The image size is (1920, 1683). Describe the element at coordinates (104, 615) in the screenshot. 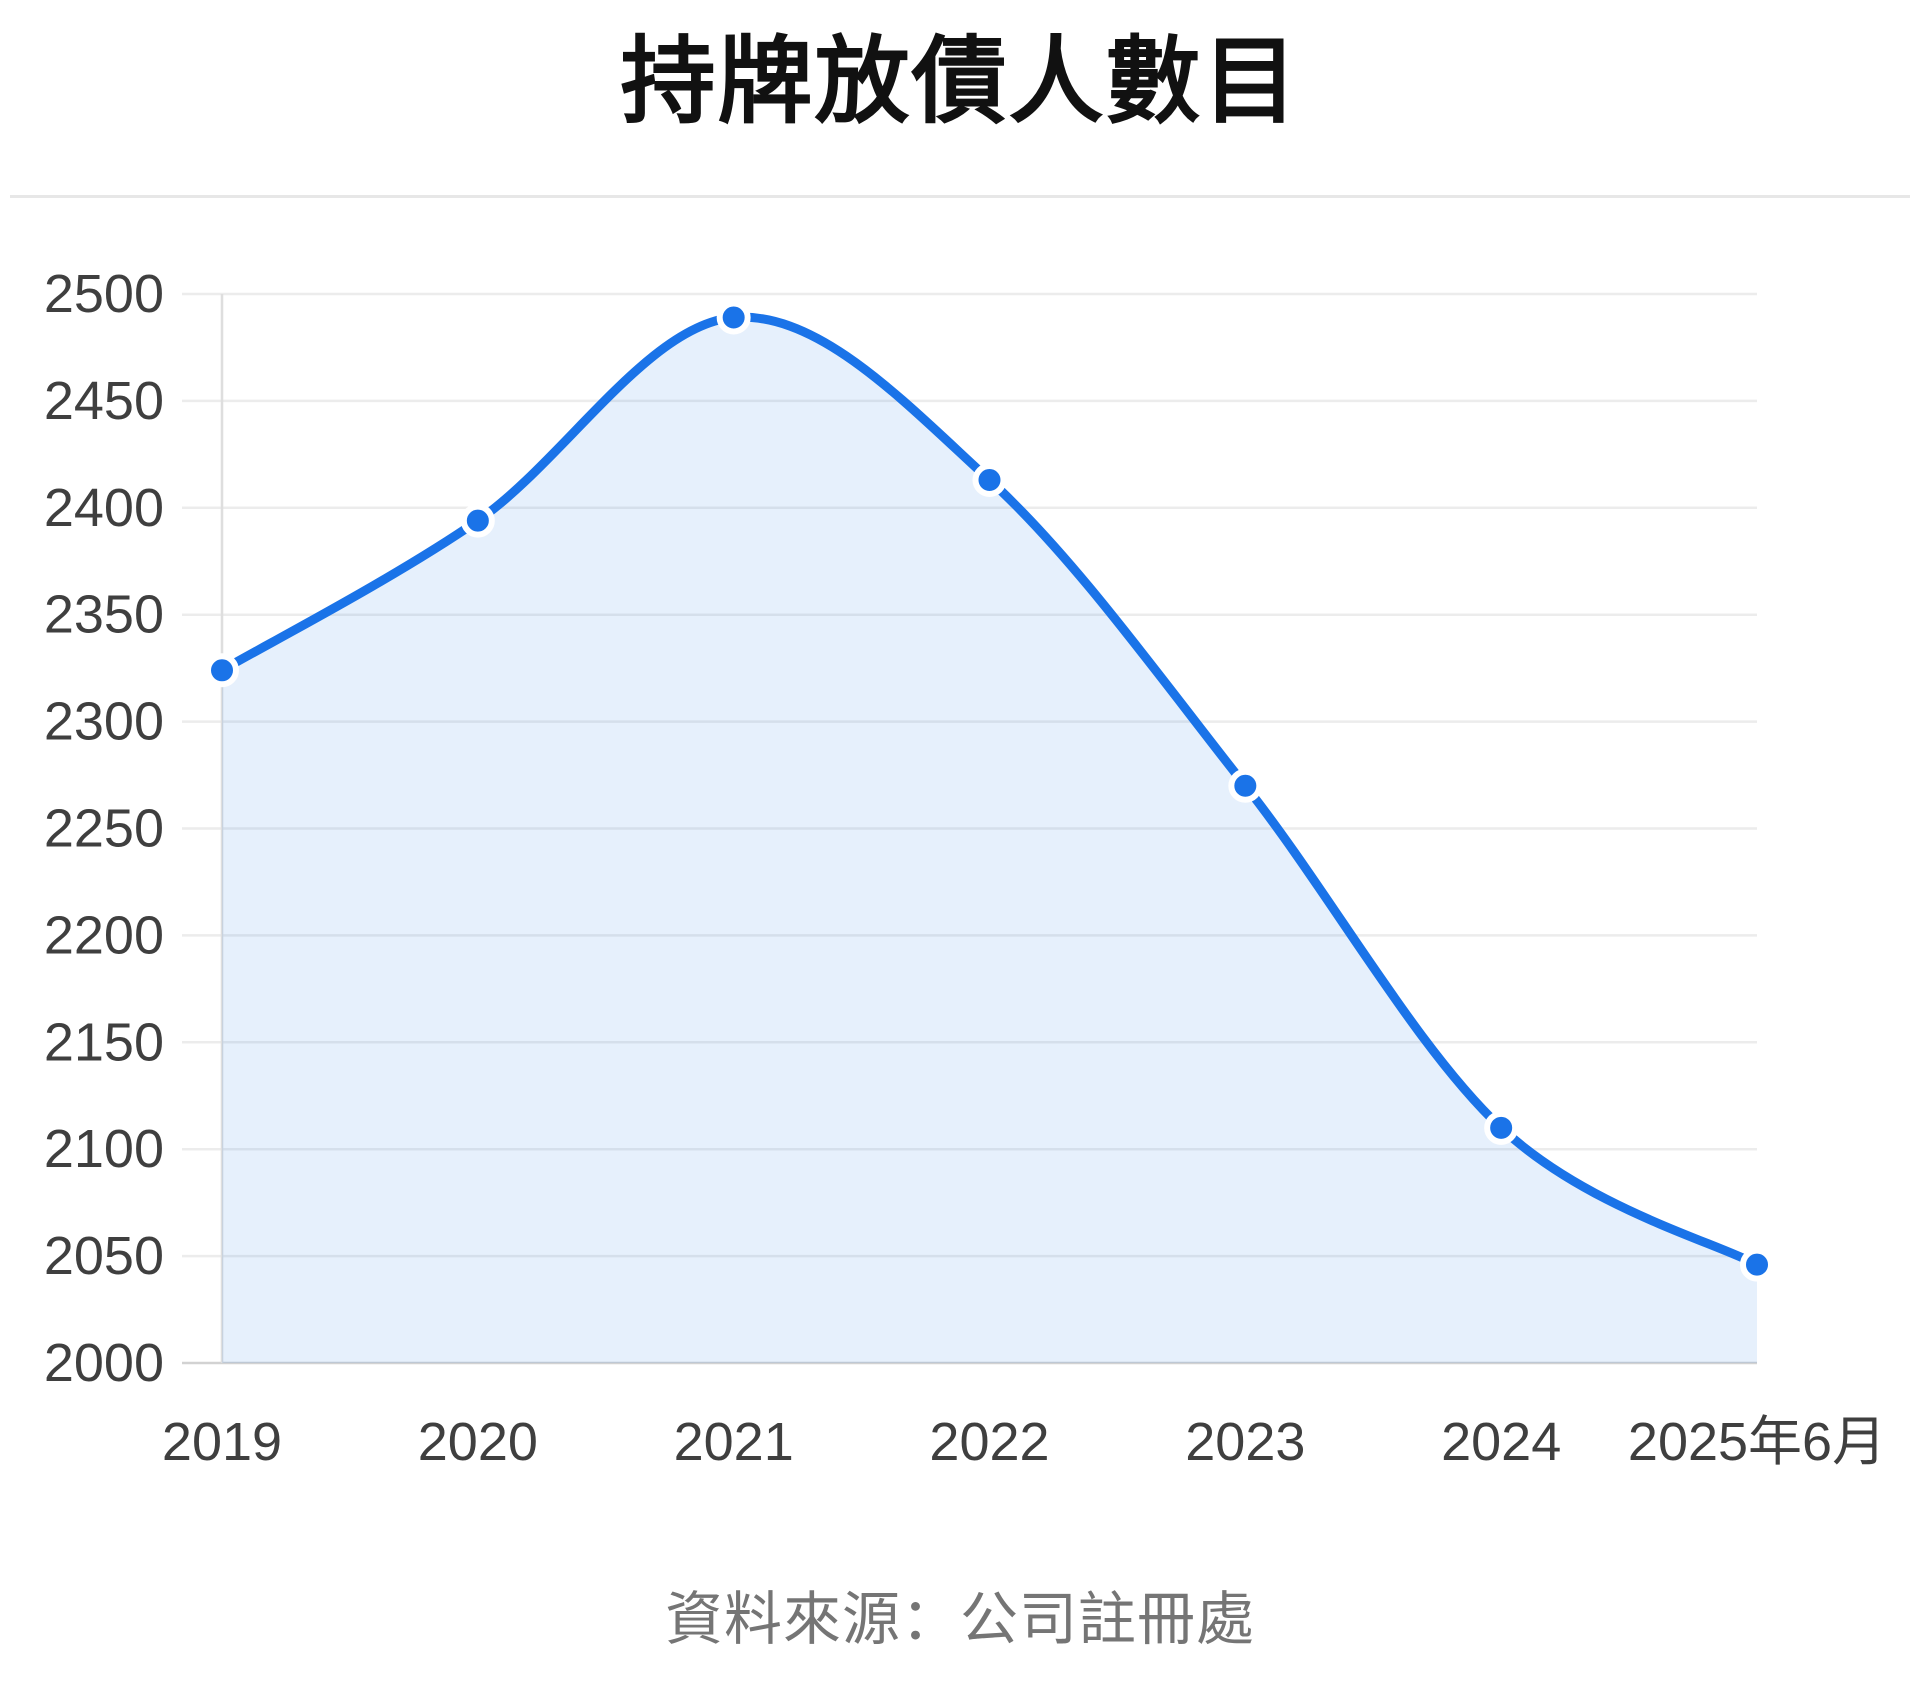

I see `y-tick-label: 2350` at that location.